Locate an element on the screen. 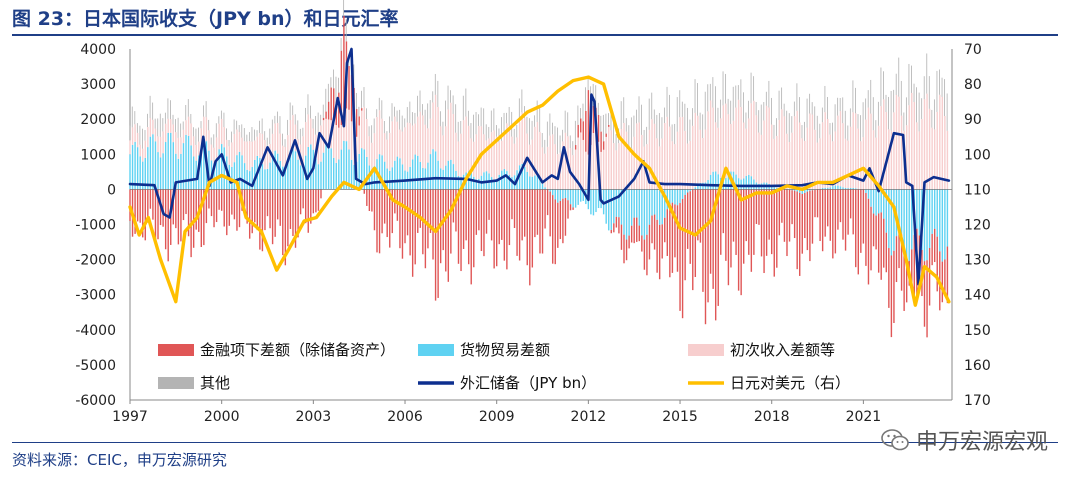 This screenshot has height=483, width=1080. right-tick-label: 90 is located at coordinates (973, 120).